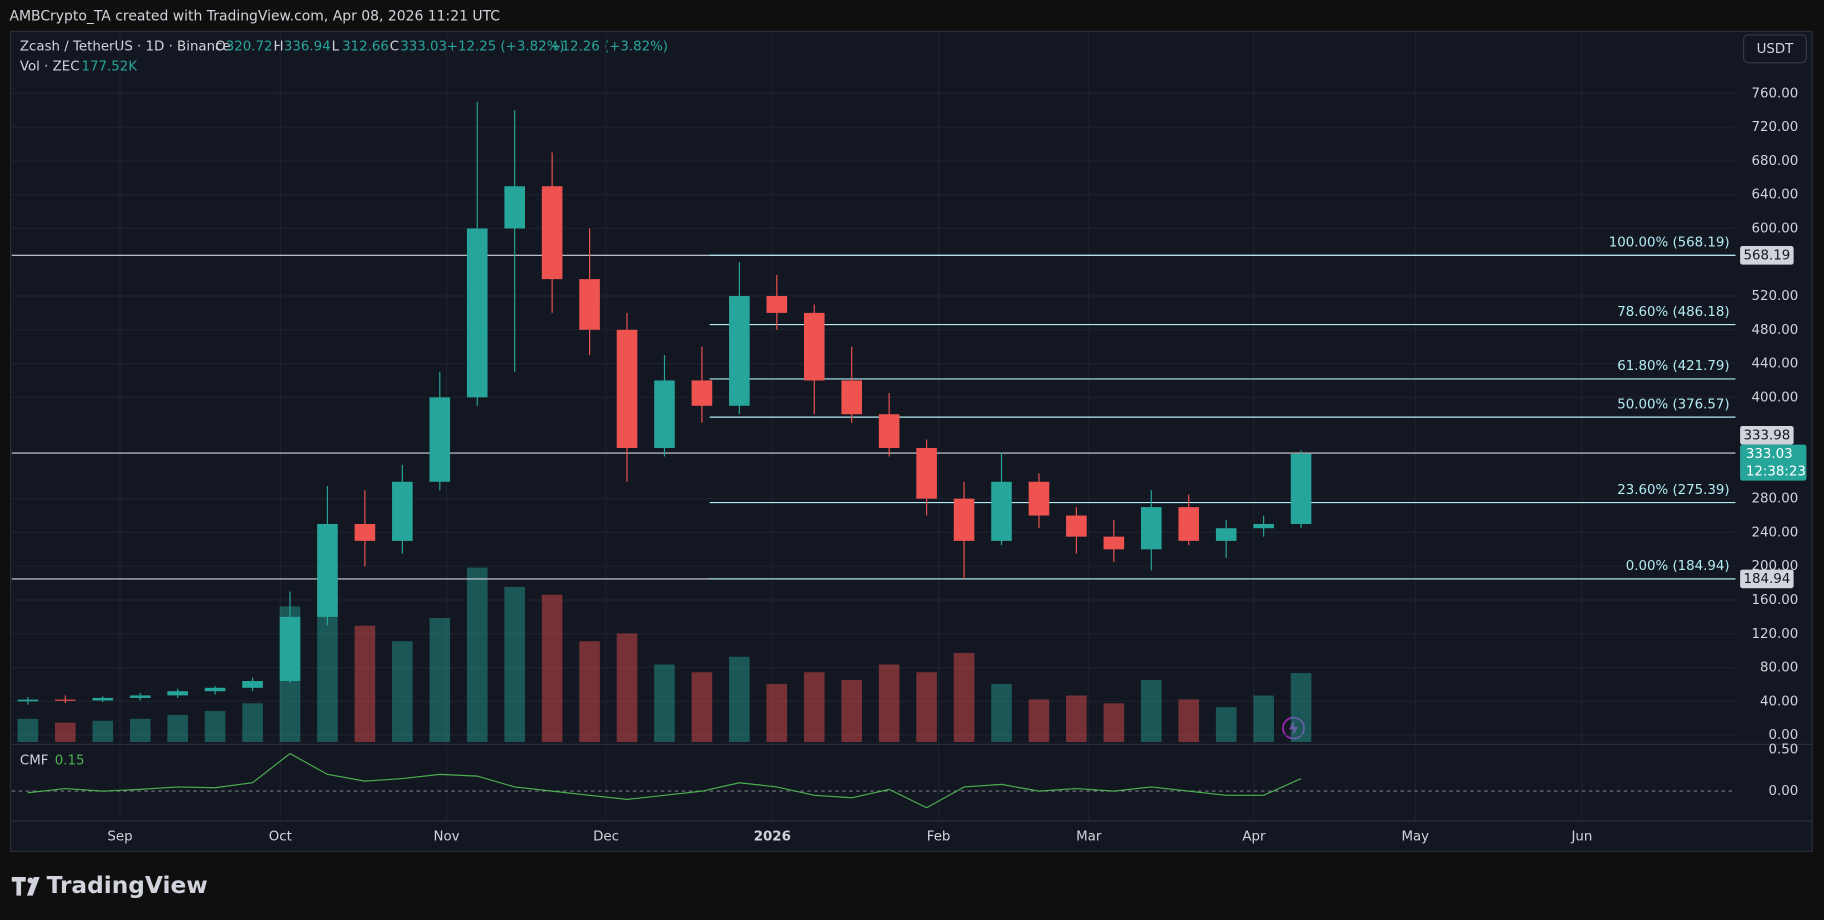 This screenshot has height=920, width=1824. Describe the element at coordinates (1293, 728) in the screenshot. I see `alert-icon` at that location.